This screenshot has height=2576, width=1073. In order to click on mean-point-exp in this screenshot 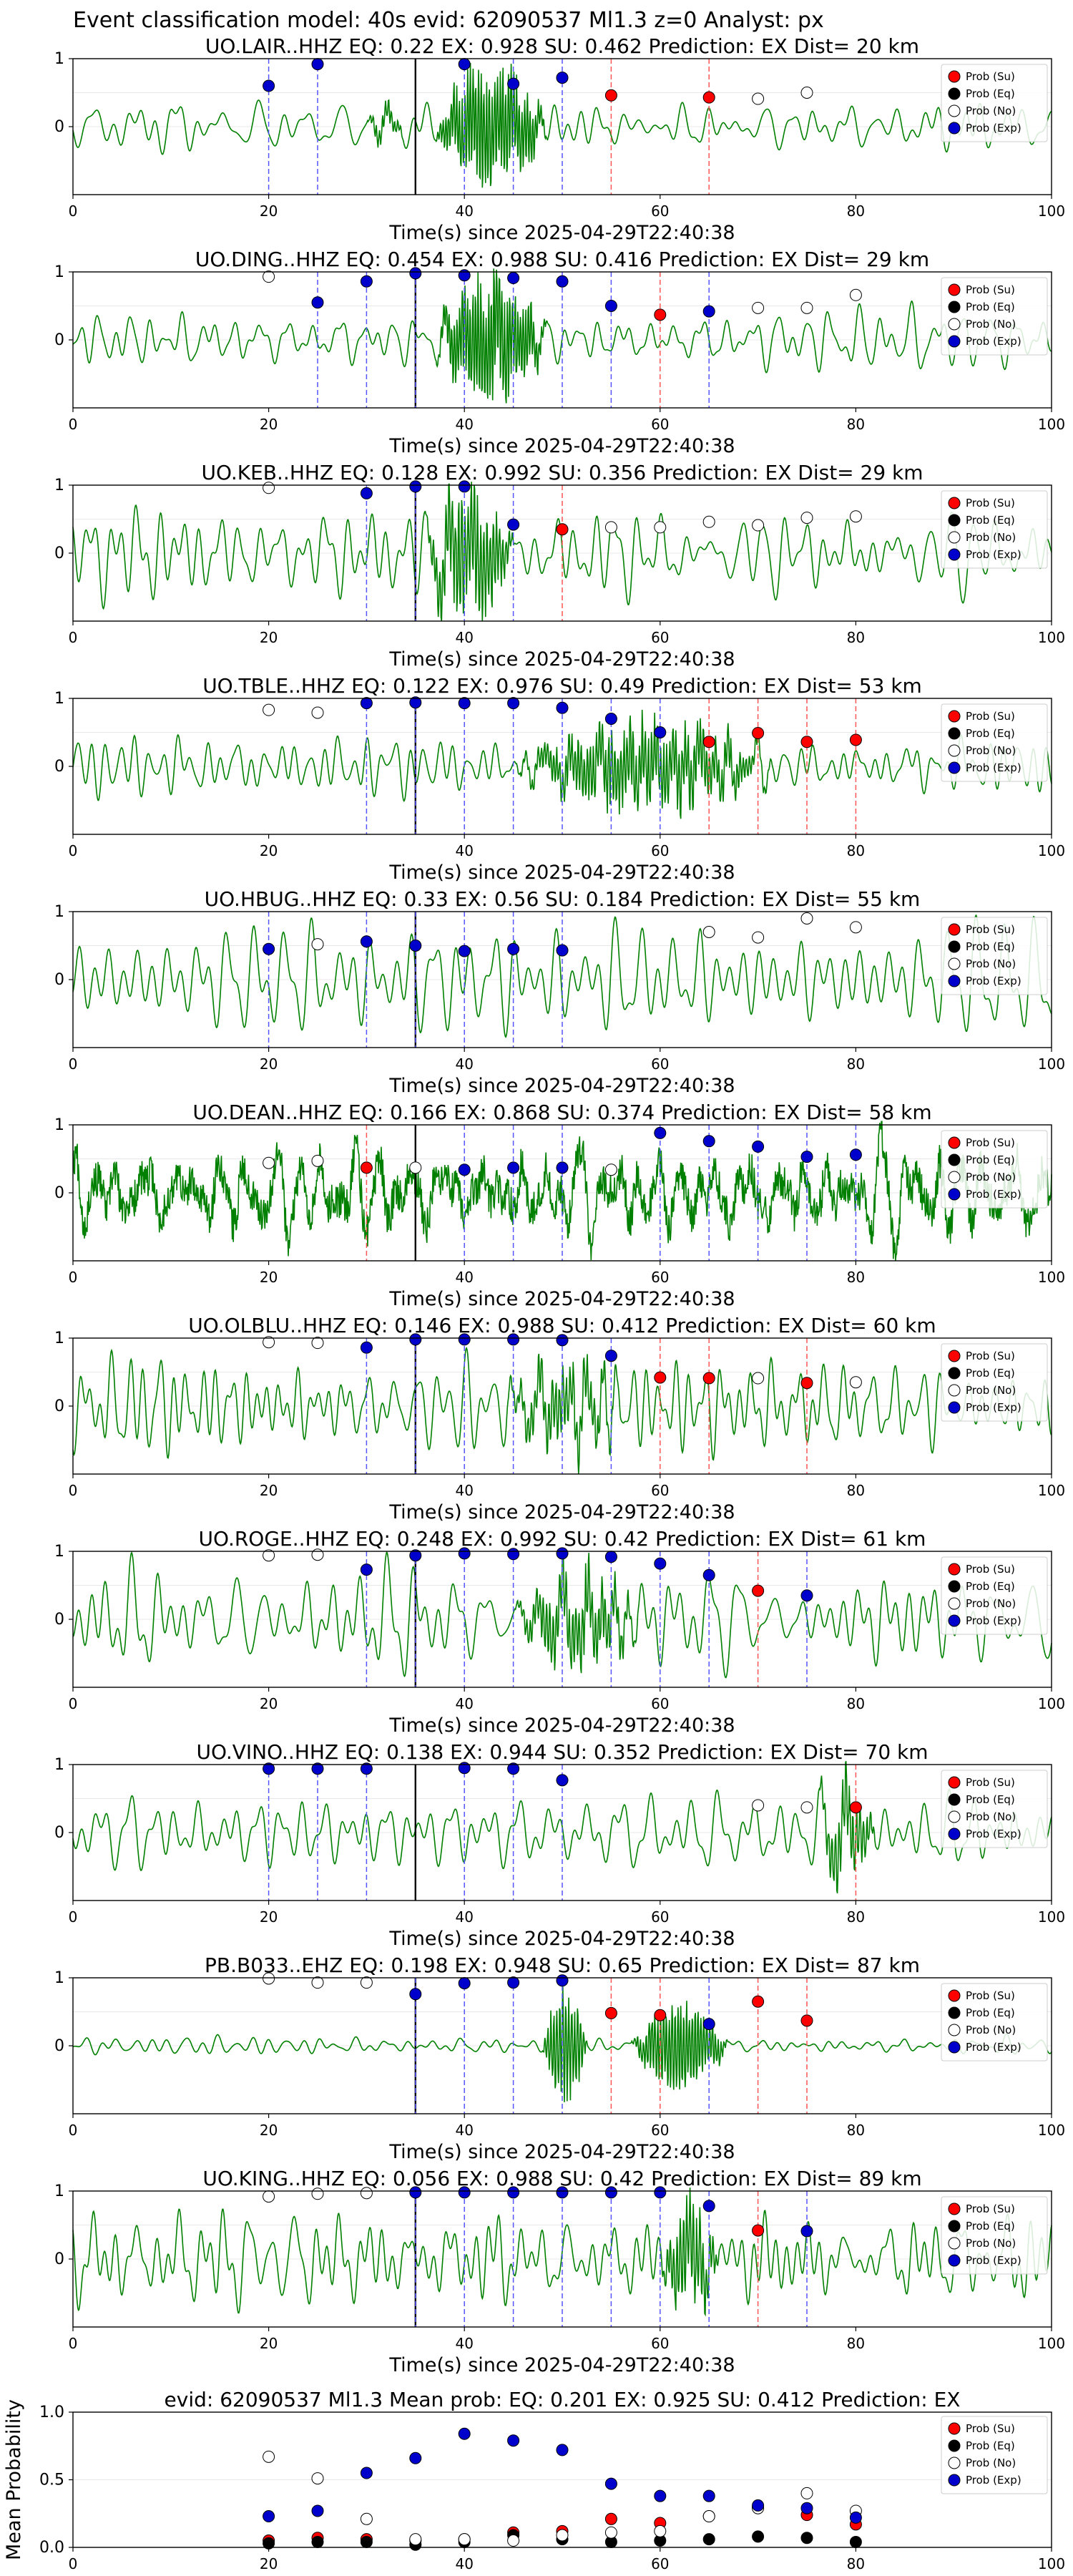, I will do `click(366, 2473)`.